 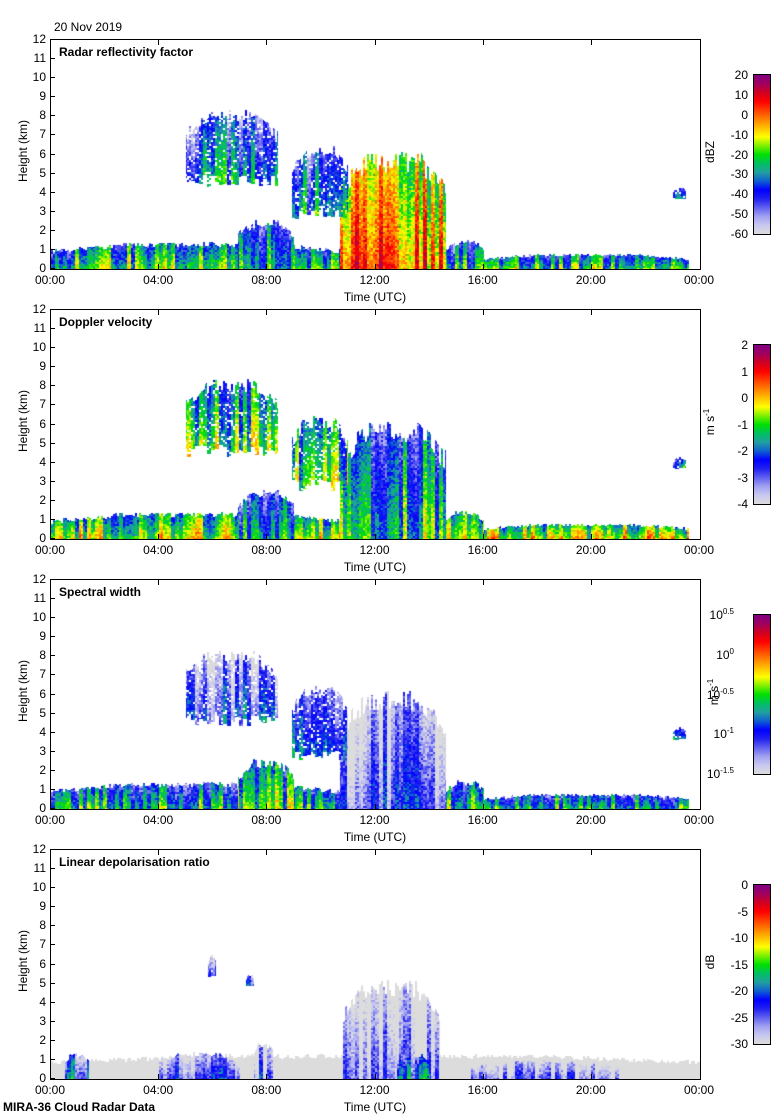 I want to click on colorbar-tick-label: -50, so click(x=739, y=214).